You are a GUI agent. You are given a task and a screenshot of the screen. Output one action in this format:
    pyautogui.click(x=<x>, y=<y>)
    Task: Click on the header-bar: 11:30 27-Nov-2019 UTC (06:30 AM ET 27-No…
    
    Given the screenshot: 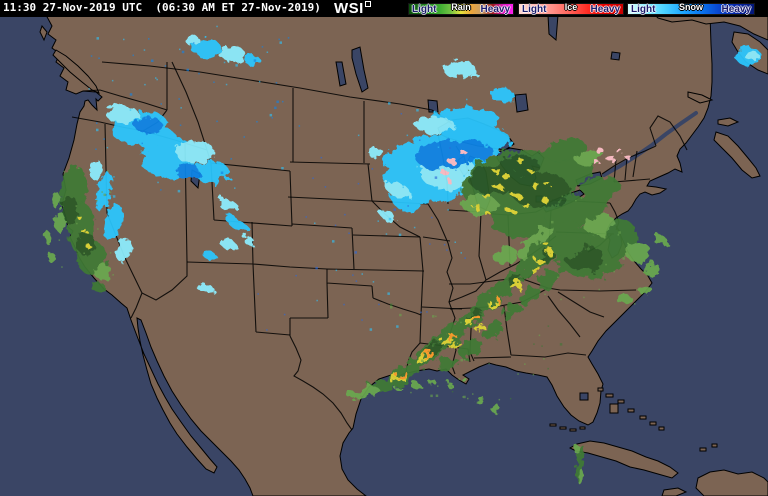 What is the action you would take?
    pyautogui.click(x=384, y=8)
    